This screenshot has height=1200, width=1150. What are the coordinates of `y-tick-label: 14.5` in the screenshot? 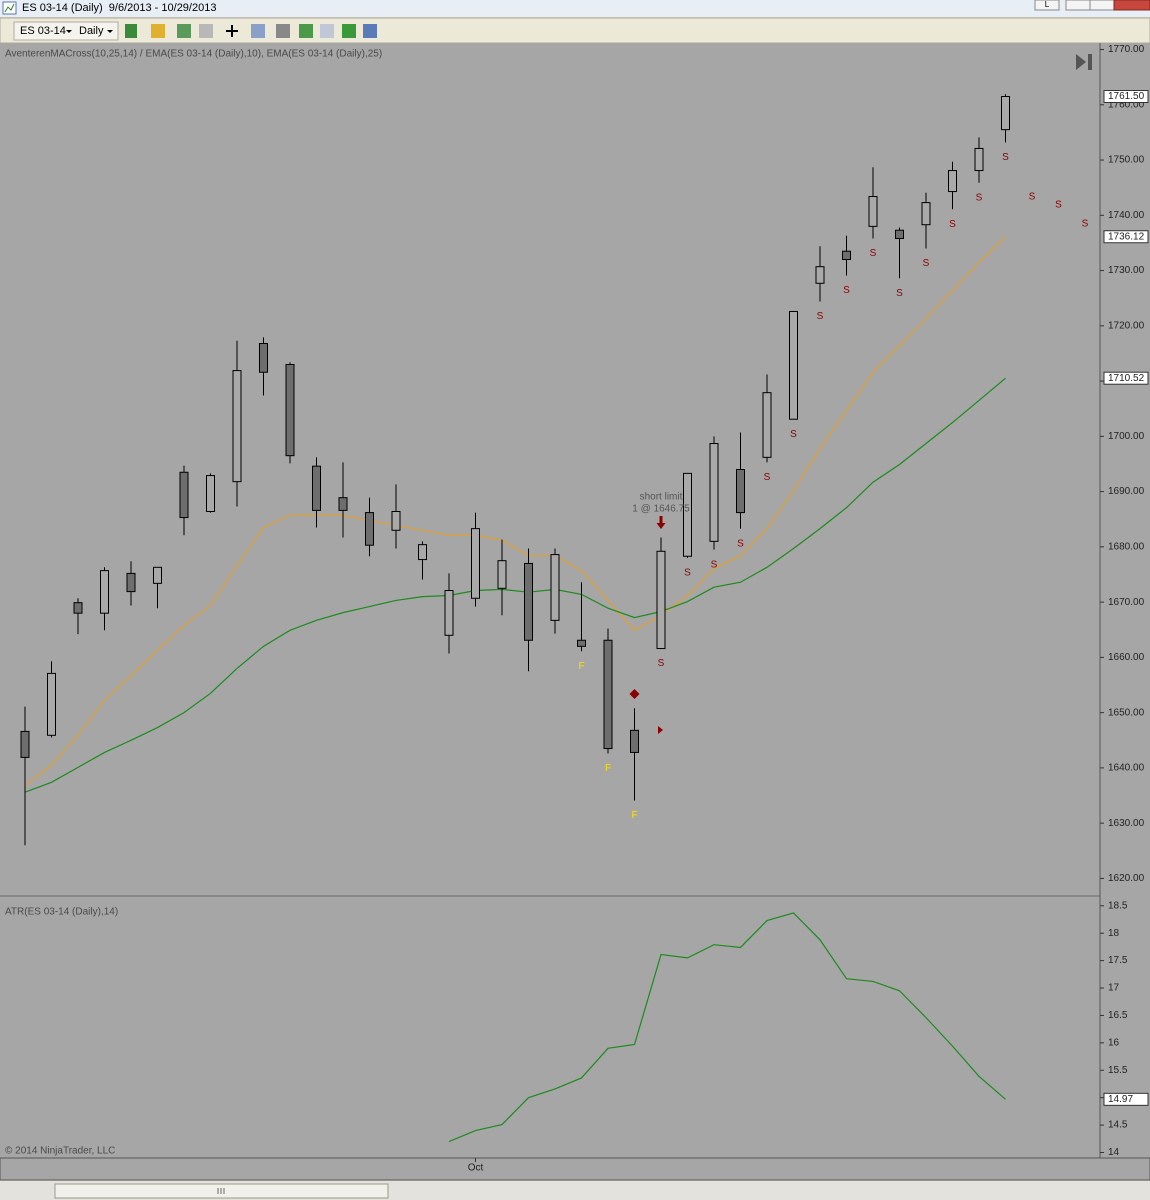 It's located at (1118, 1125).